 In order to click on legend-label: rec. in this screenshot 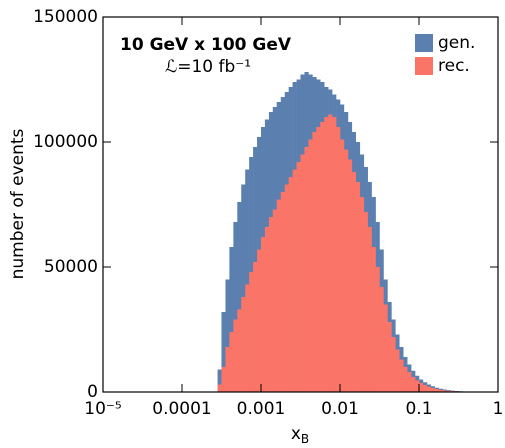, I will do `click(454, 66)`.